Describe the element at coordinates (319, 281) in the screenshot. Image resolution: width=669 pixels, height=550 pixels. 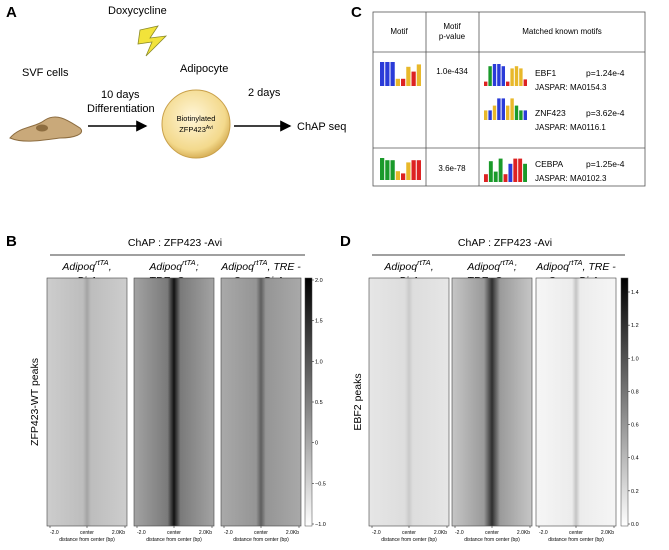
I see `colorbar-label: 2.0` at that location.